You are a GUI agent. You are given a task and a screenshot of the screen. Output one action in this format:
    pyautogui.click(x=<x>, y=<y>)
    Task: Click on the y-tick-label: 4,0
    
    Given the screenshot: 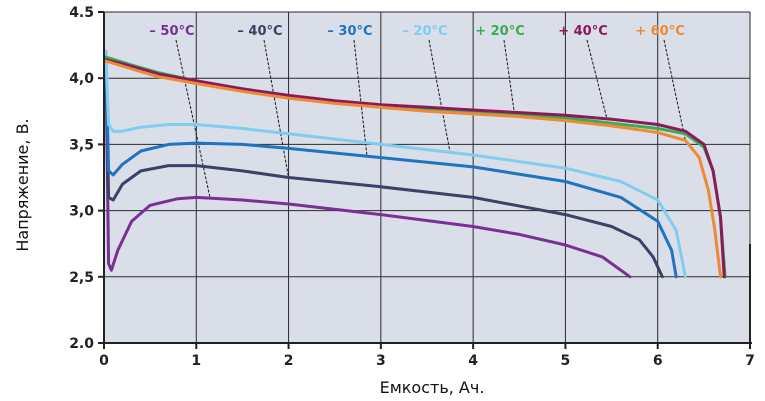 What is the action you would take?
    pyautogui.click(x=81, y=79)
    